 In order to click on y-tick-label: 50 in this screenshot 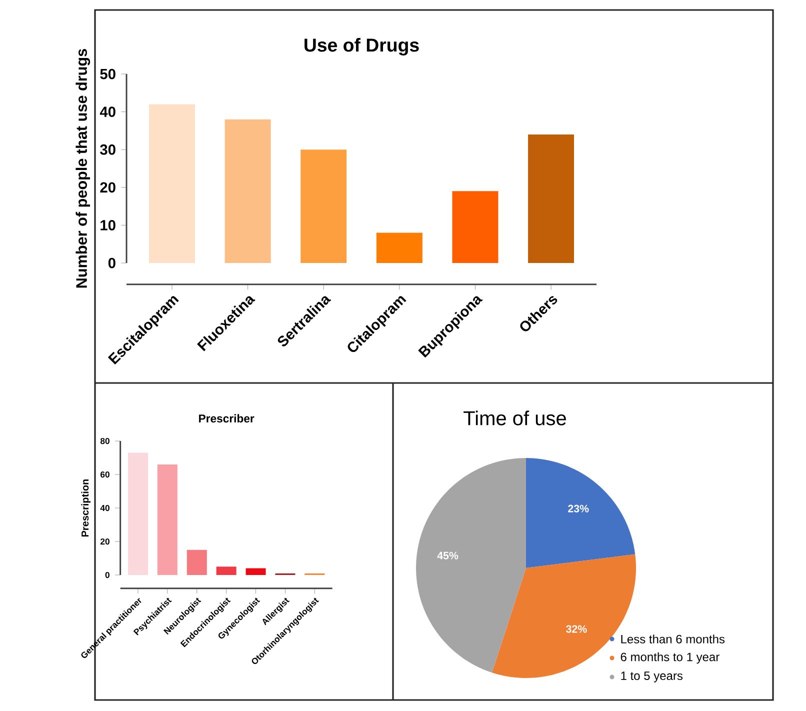, I will do `click(108, 74)`.